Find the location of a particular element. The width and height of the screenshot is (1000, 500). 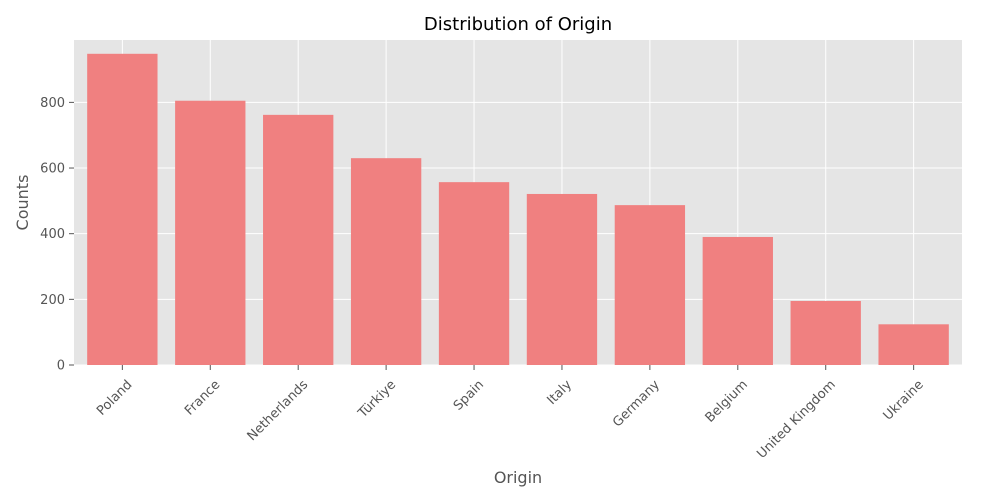

y-tick-label: 400 is located at coordinates (52, 234).